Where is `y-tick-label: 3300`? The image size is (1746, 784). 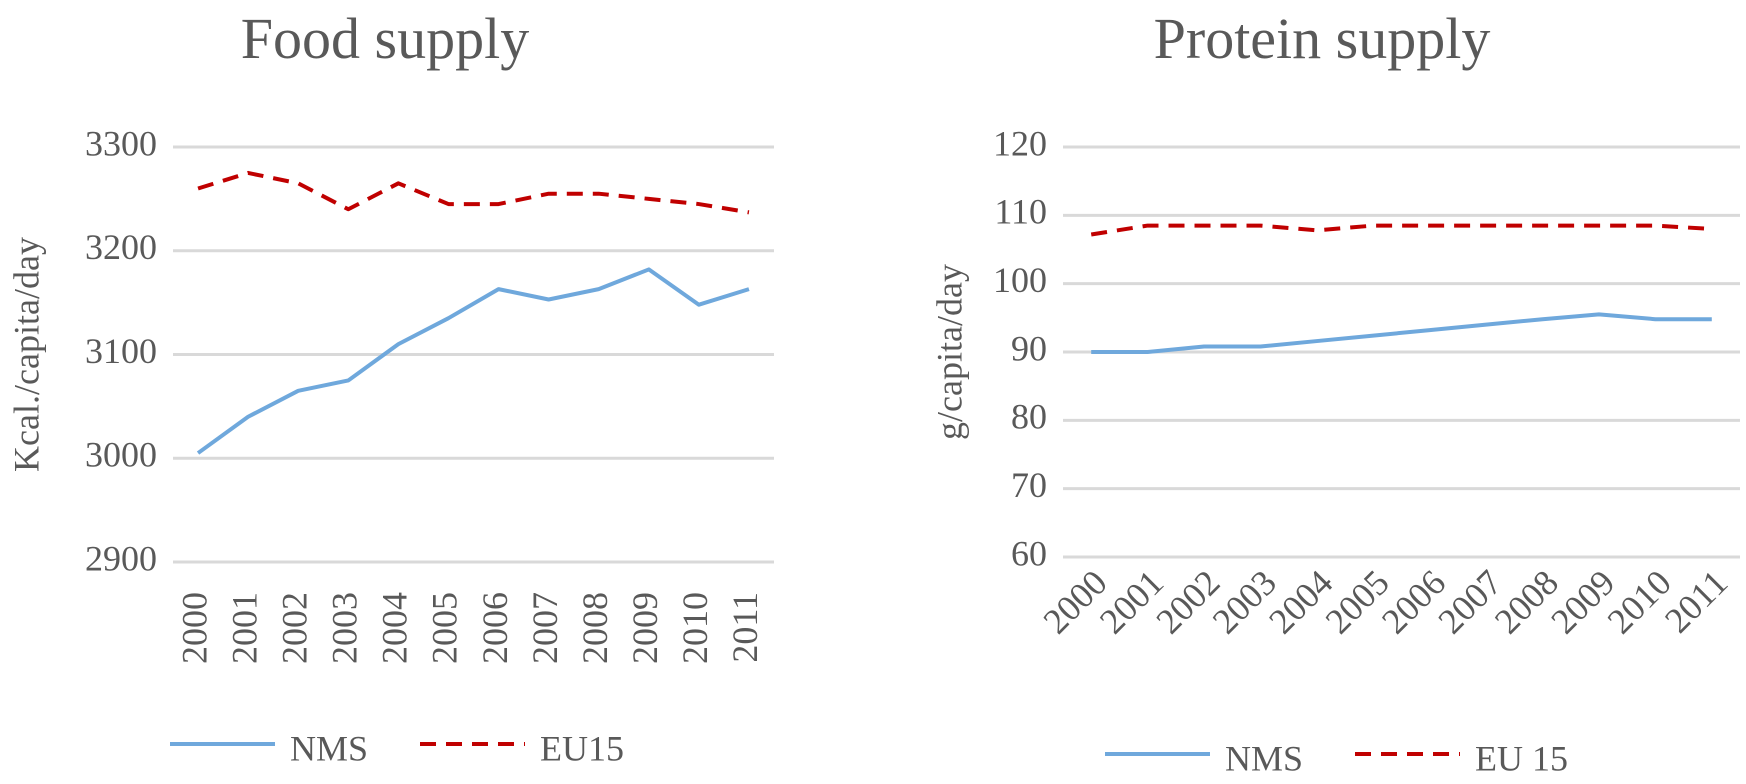
y-tick-label: 3300 is located at coordinates (121, 143).